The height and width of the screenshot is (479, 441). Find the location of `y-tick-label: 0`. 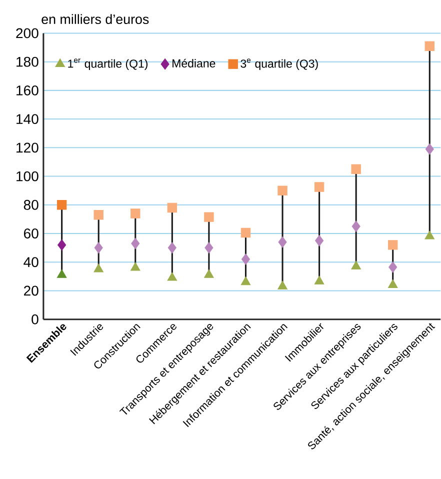

y-tick-label: 0 is located at coordinates (35, 319).